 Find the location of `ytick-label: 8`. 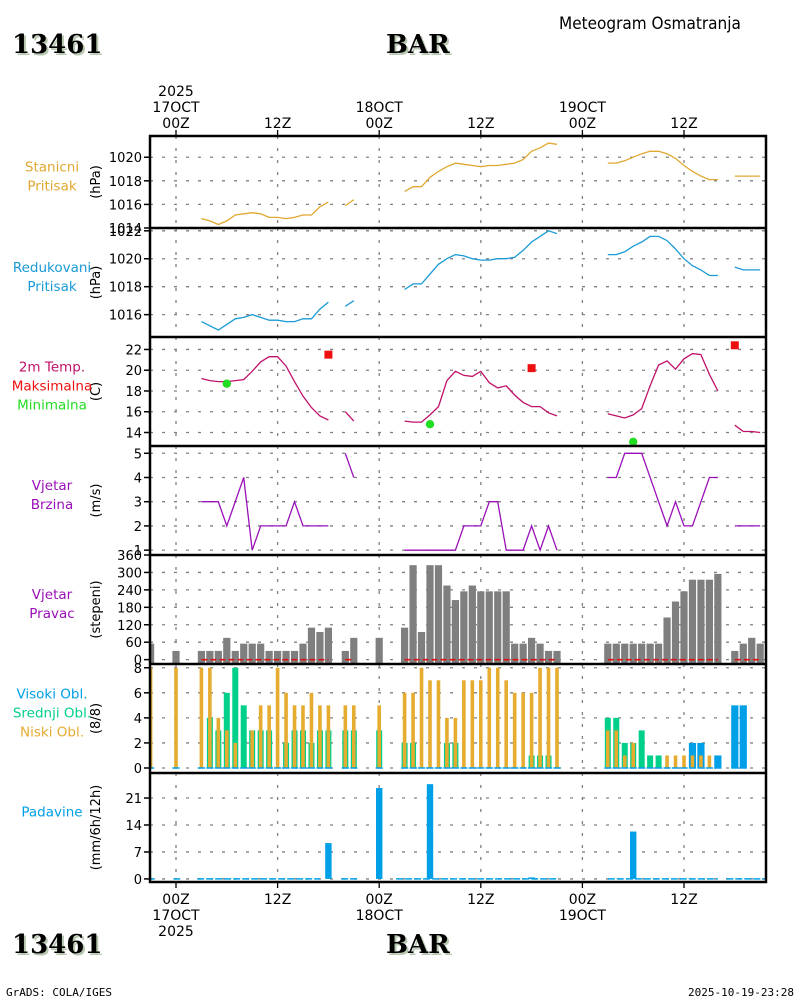

ytick-label: 8 is located at coordinates (138, 669).